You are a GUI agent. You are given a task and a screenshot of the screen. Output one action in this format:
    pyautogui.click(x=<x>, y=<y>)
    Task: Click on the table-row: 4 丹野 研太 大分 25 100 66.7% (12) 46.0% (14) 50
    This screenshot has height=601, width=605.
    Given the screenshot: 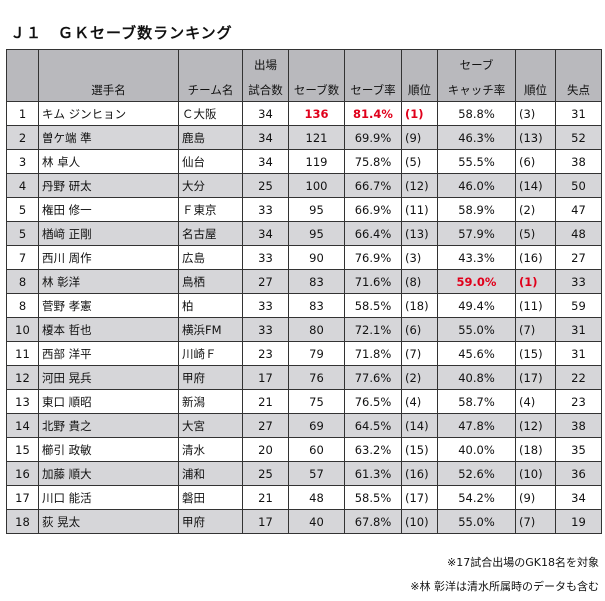 What is the action you would take?
    pyautogui.click(x=304, y=185)
    